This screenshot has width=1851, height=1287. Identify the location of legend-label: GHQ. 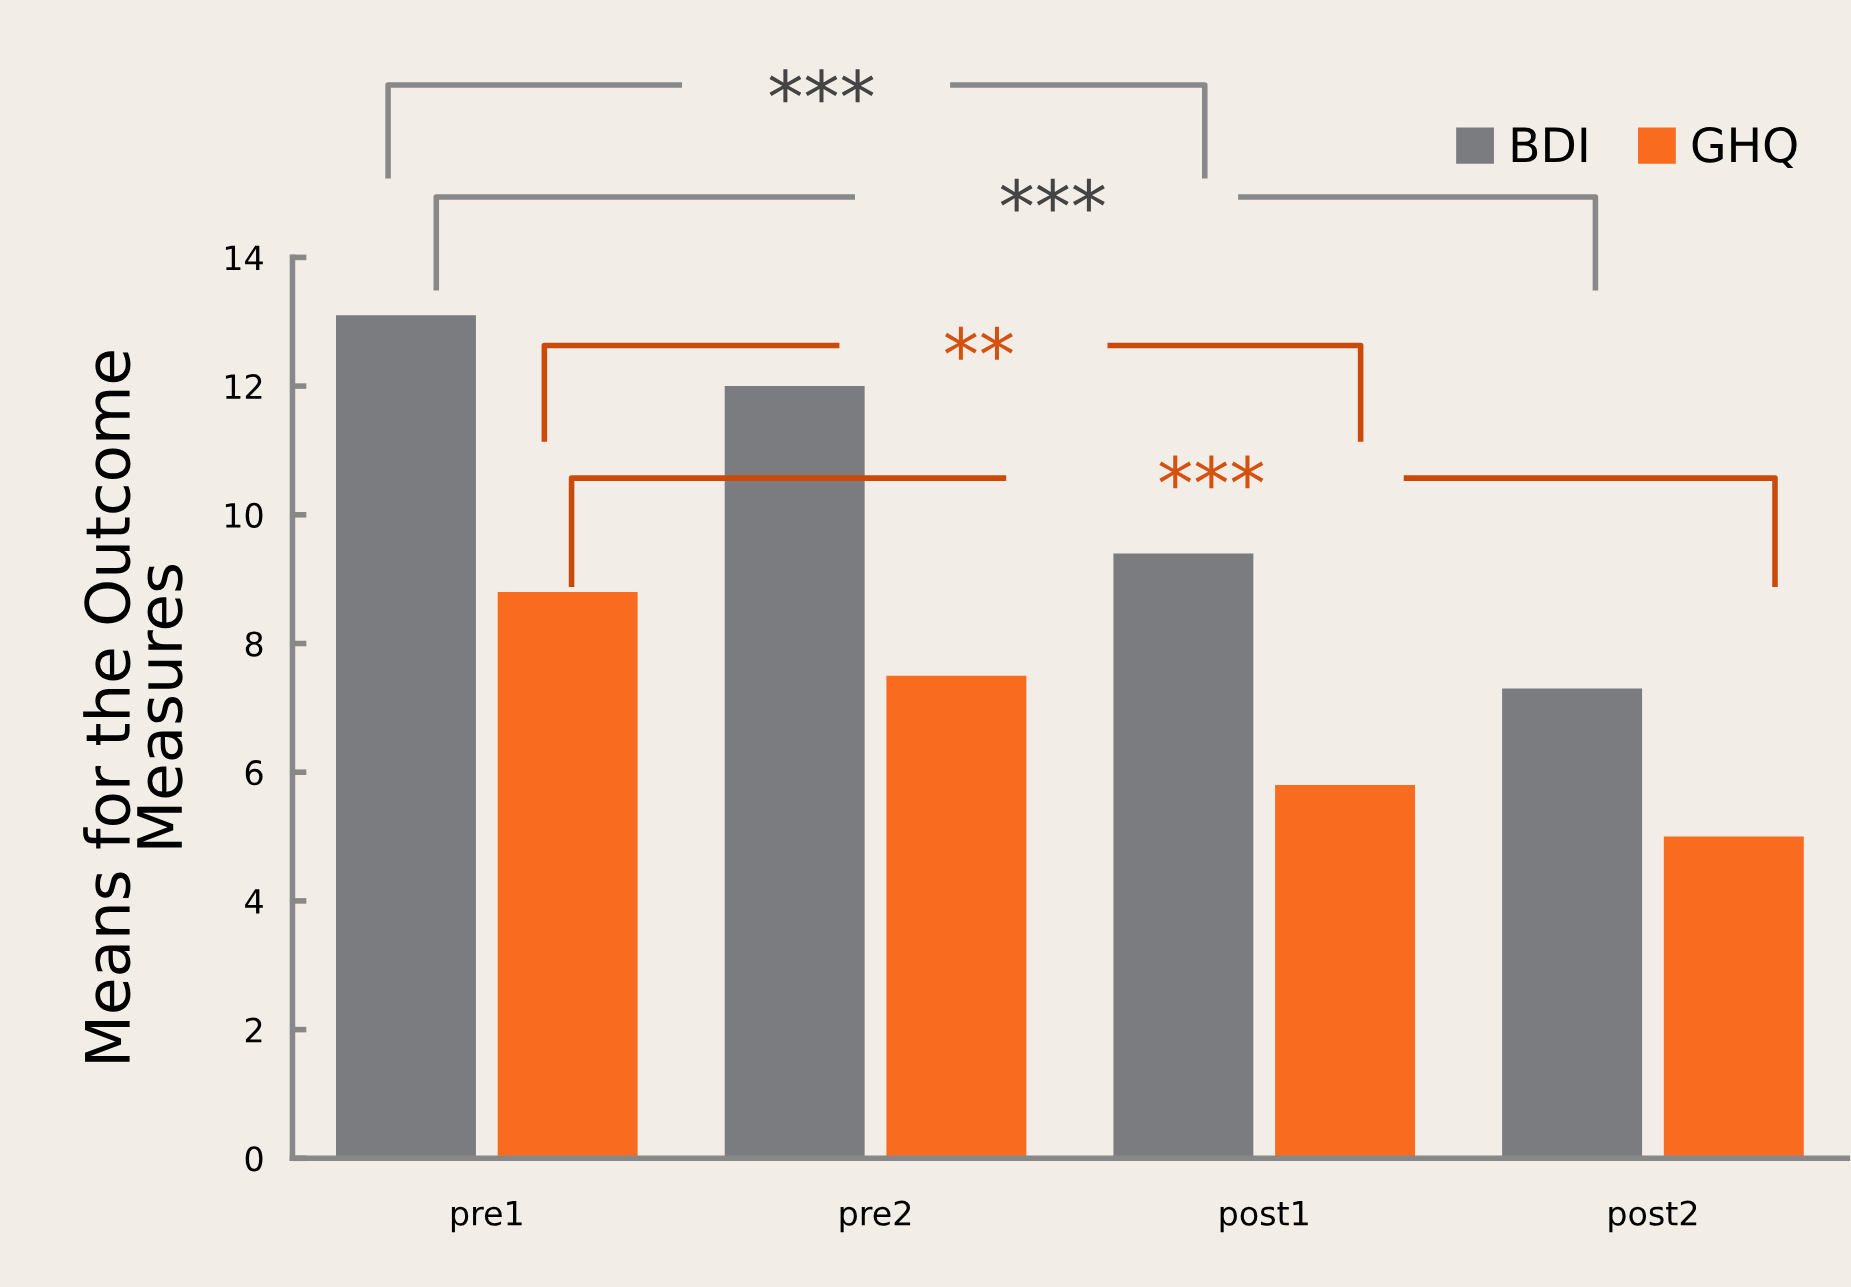
(1744, 147).